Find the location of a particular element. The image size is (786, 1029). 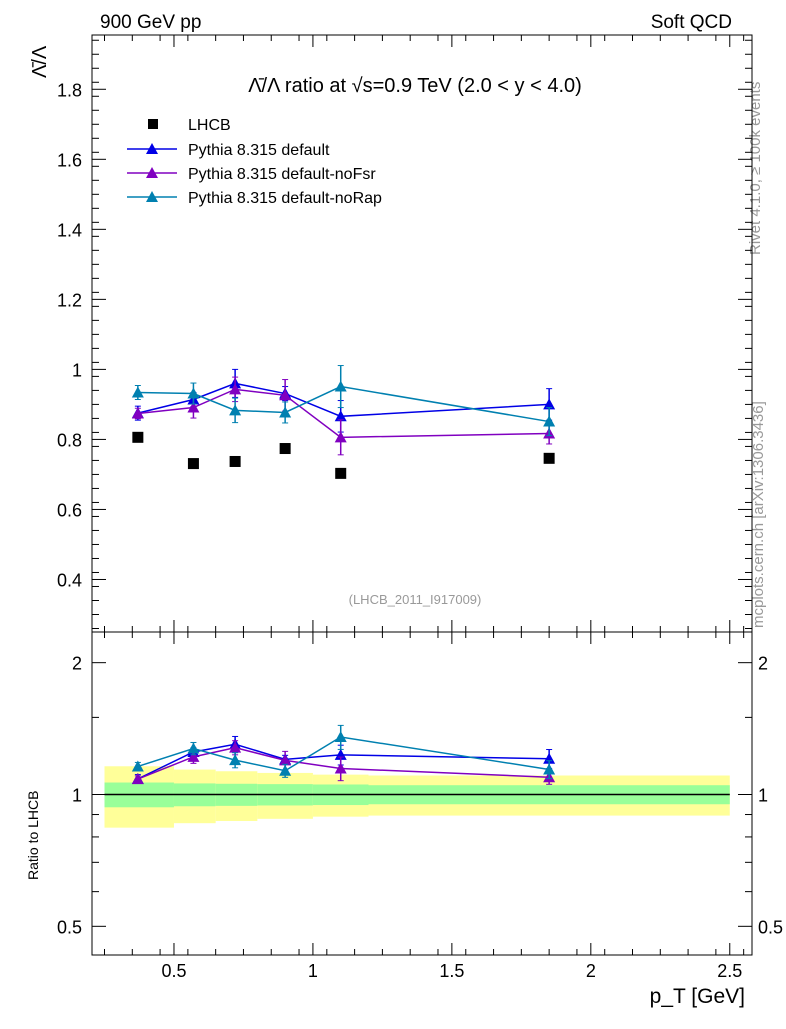

x-tick-label: 1.5 is located at coordinates (451, 971).